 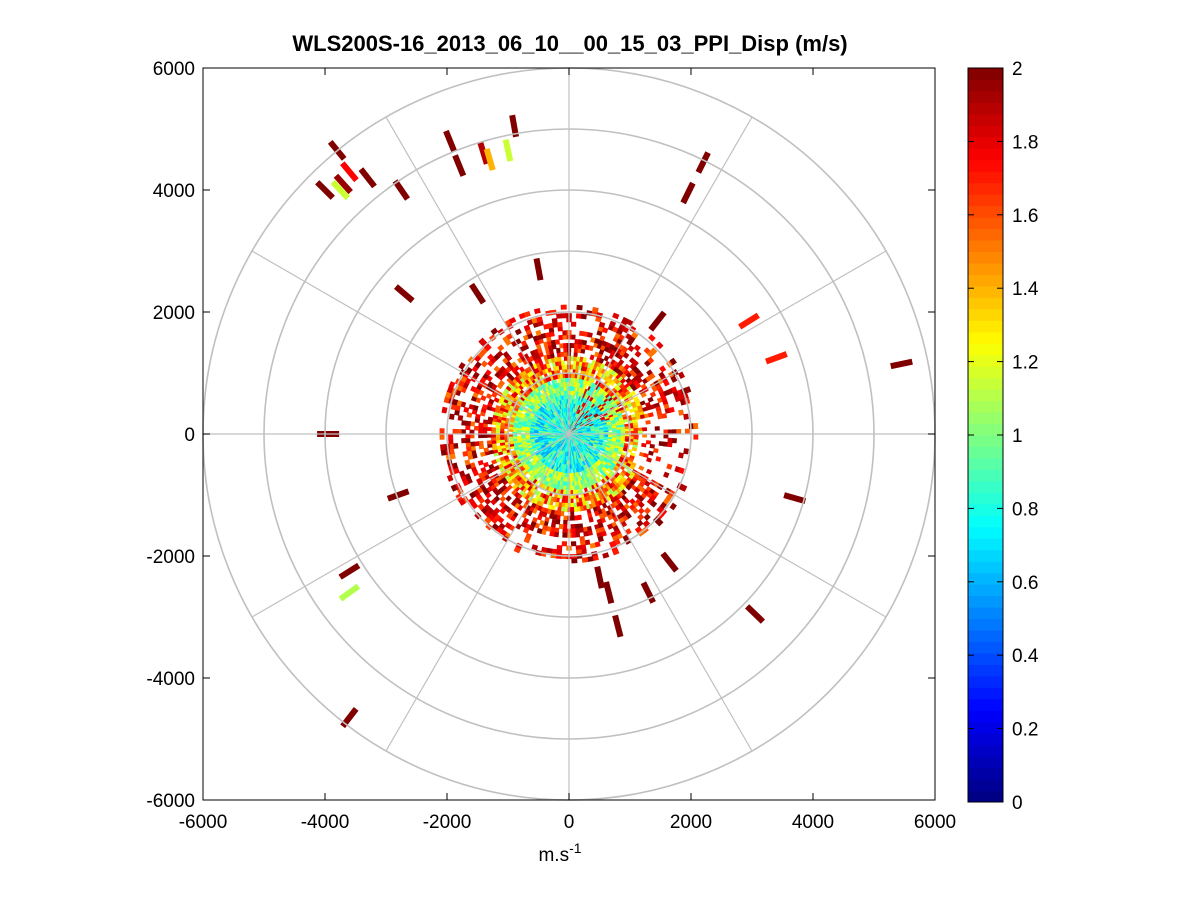 What do you see at coordinates (1017, 69) in the screenshot?
I see `colorbar-tick-label: 2` at bounding box center [1017, 69].